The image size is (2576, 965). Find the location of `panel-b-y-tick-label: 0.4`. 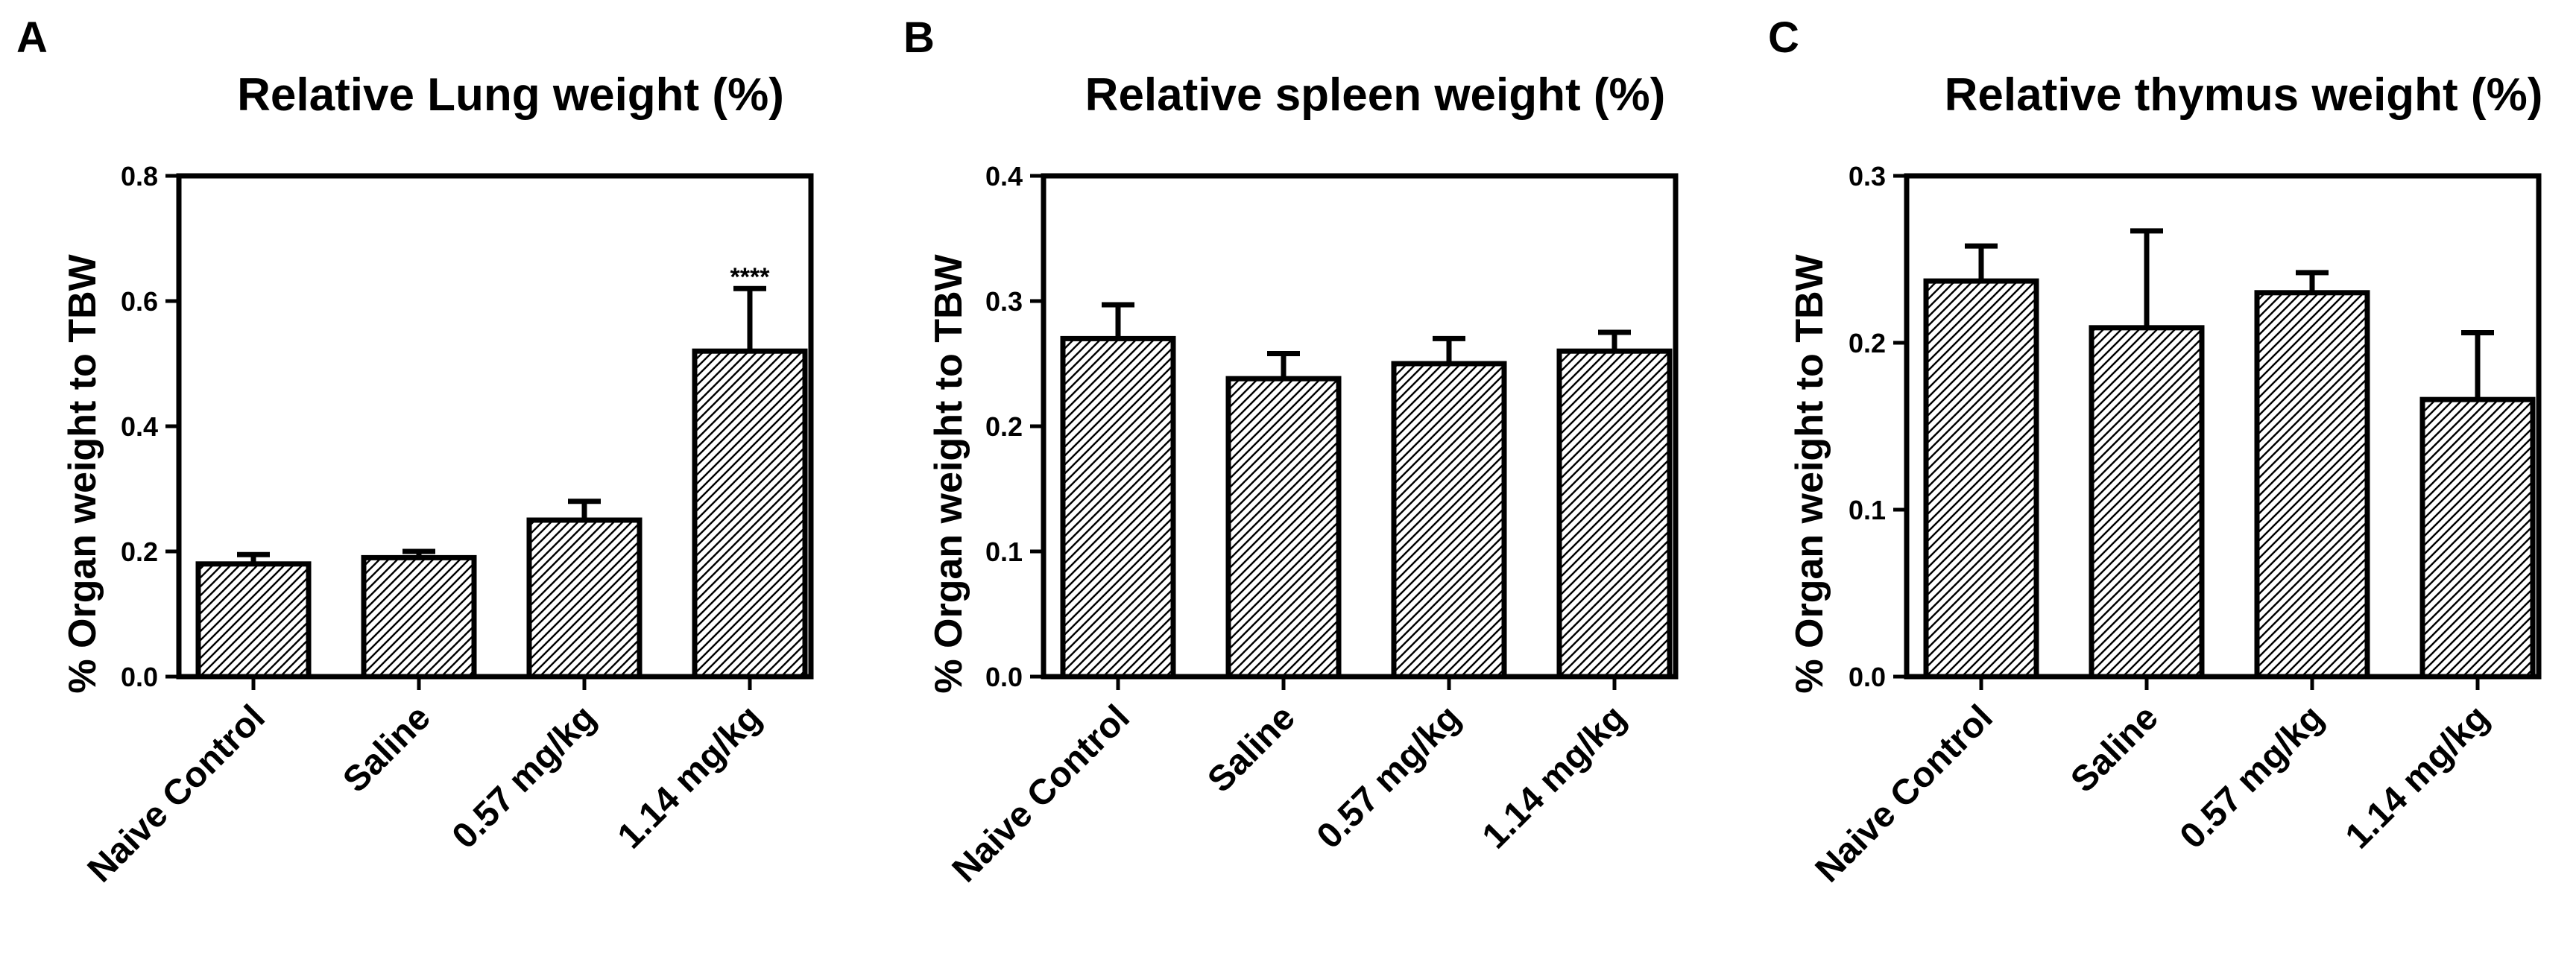

panel-b-y-tick-label: 0.4 is located at coordinates (1004, 176).